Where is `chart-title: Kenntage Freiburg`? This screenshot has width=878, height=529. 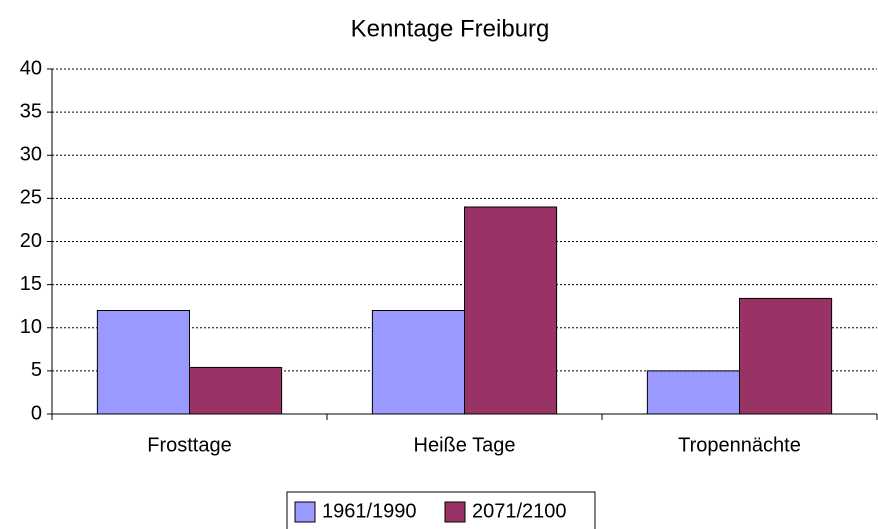 chart-title: Kenntage Freiburg is located at coordinates (450, 28).